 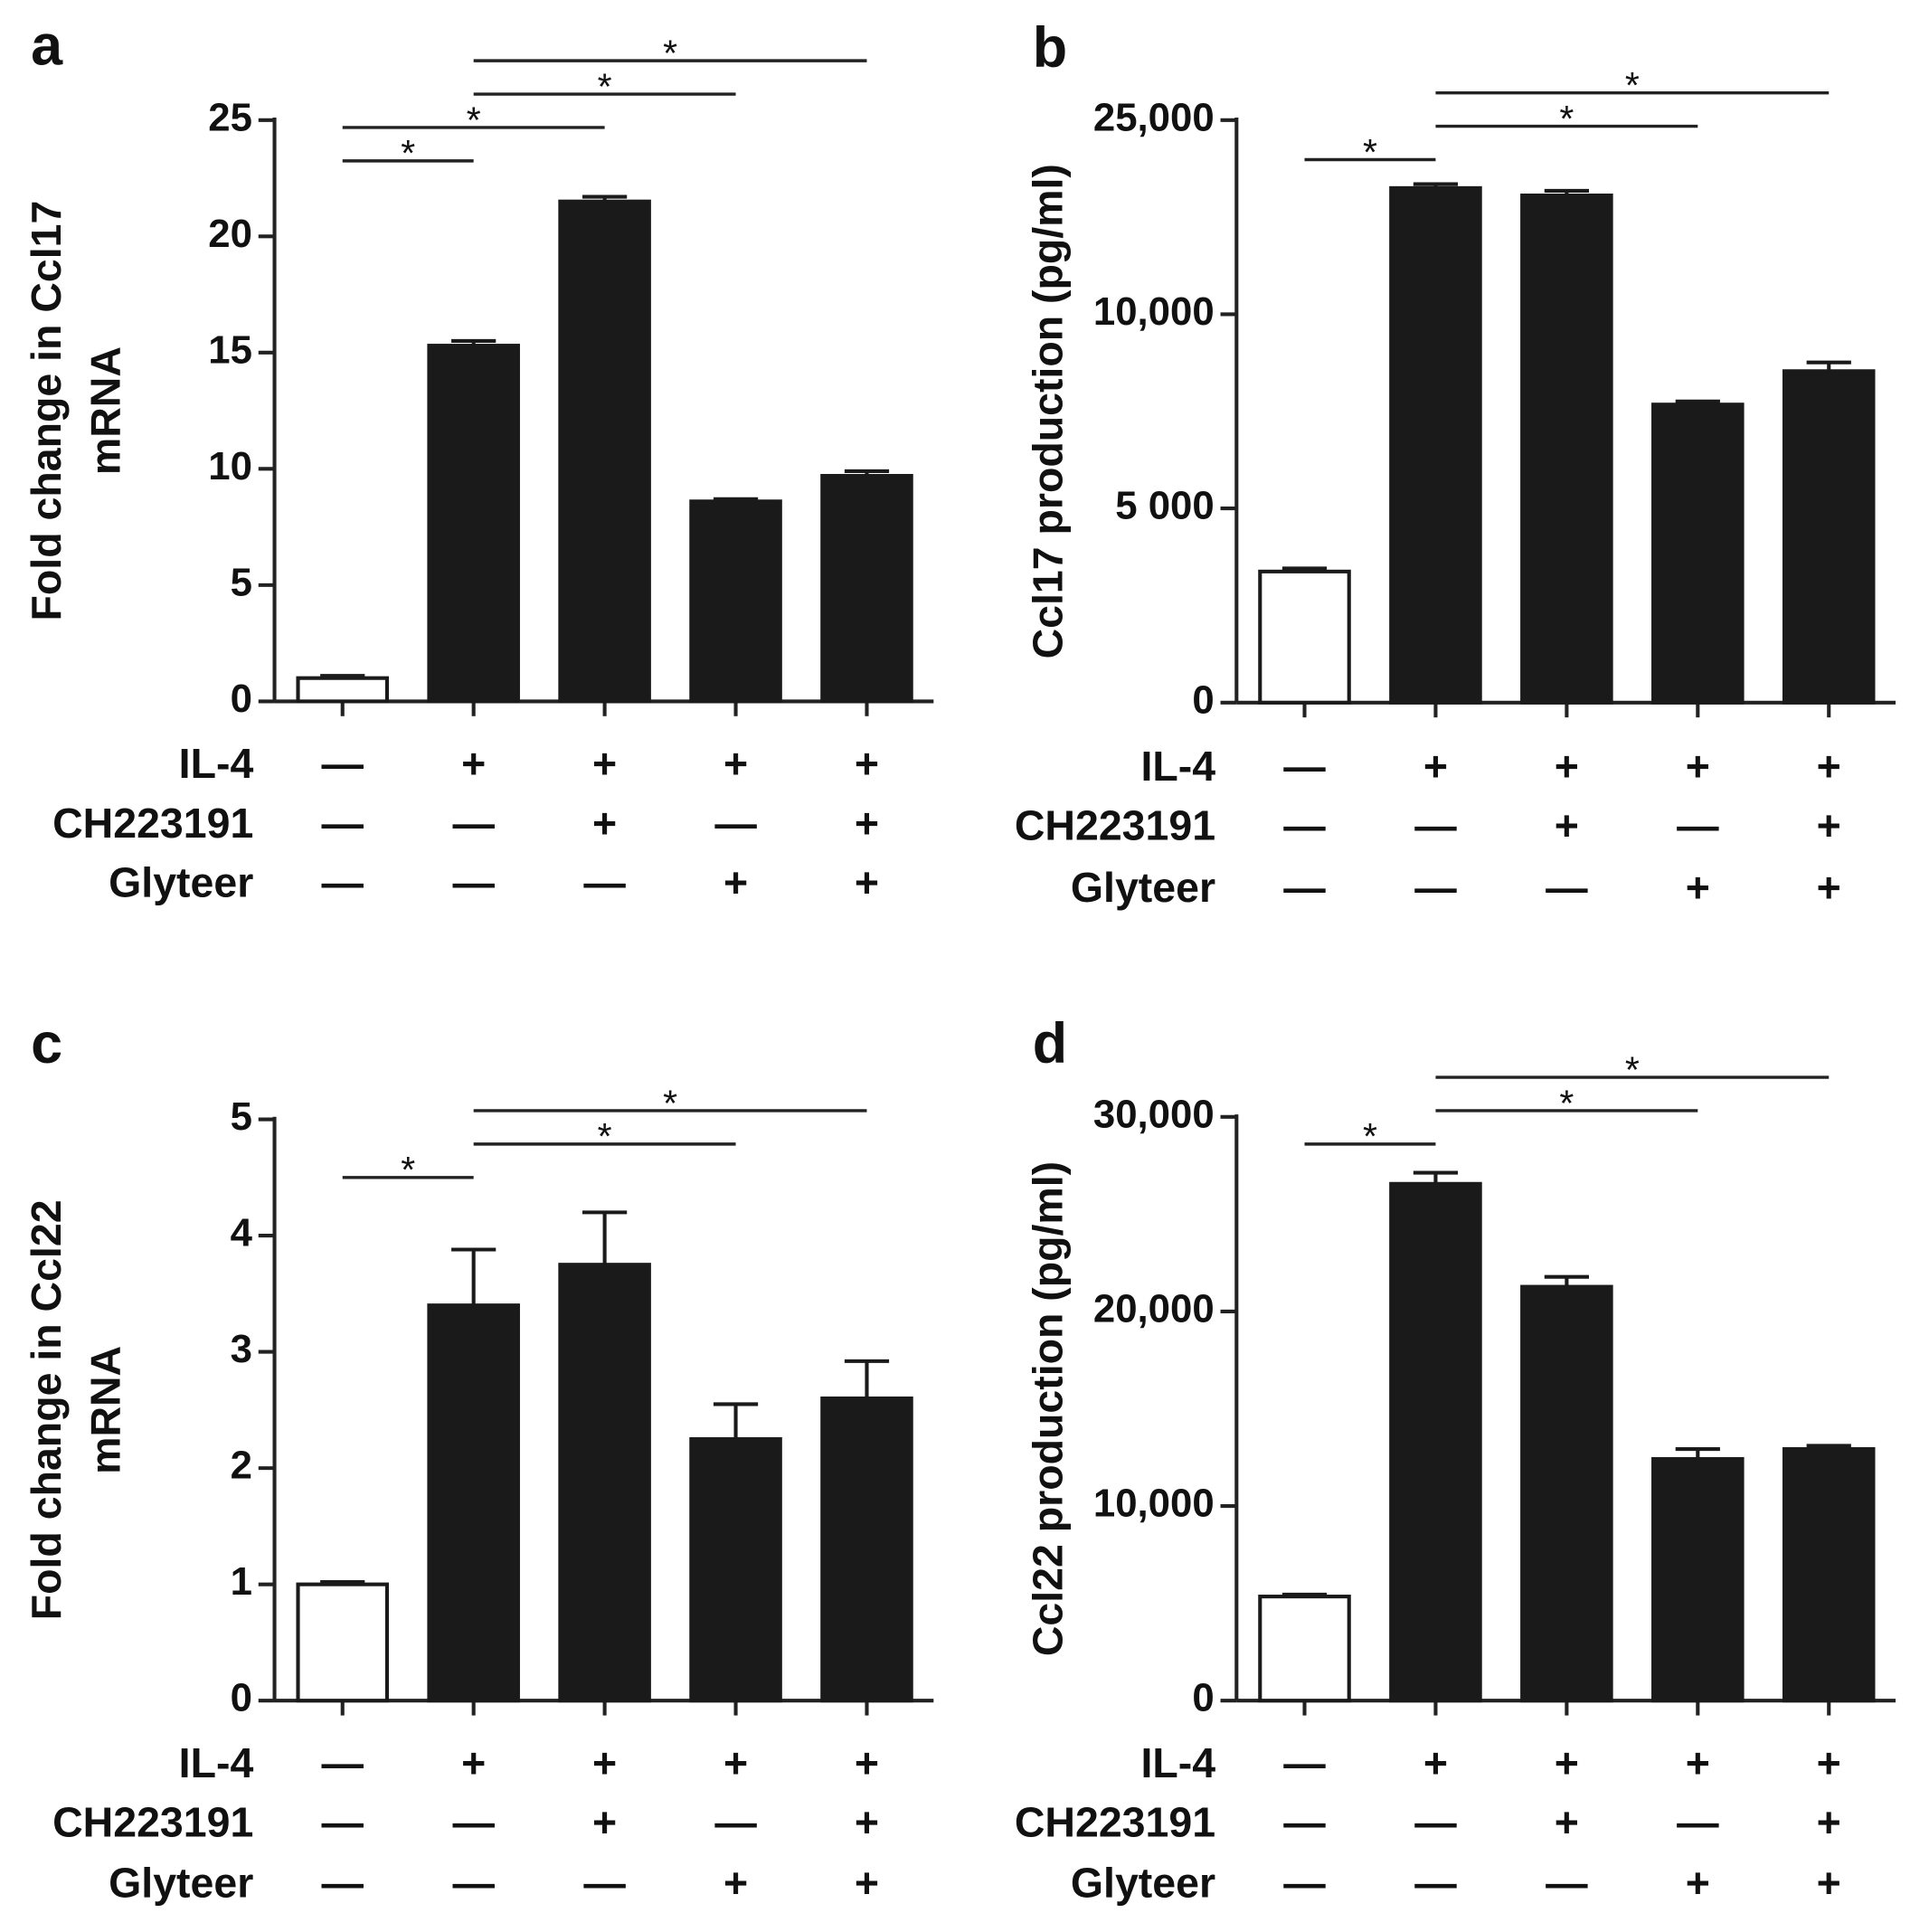 I want to click on y-axis-label: mRNA, so click(x=105, y=411).